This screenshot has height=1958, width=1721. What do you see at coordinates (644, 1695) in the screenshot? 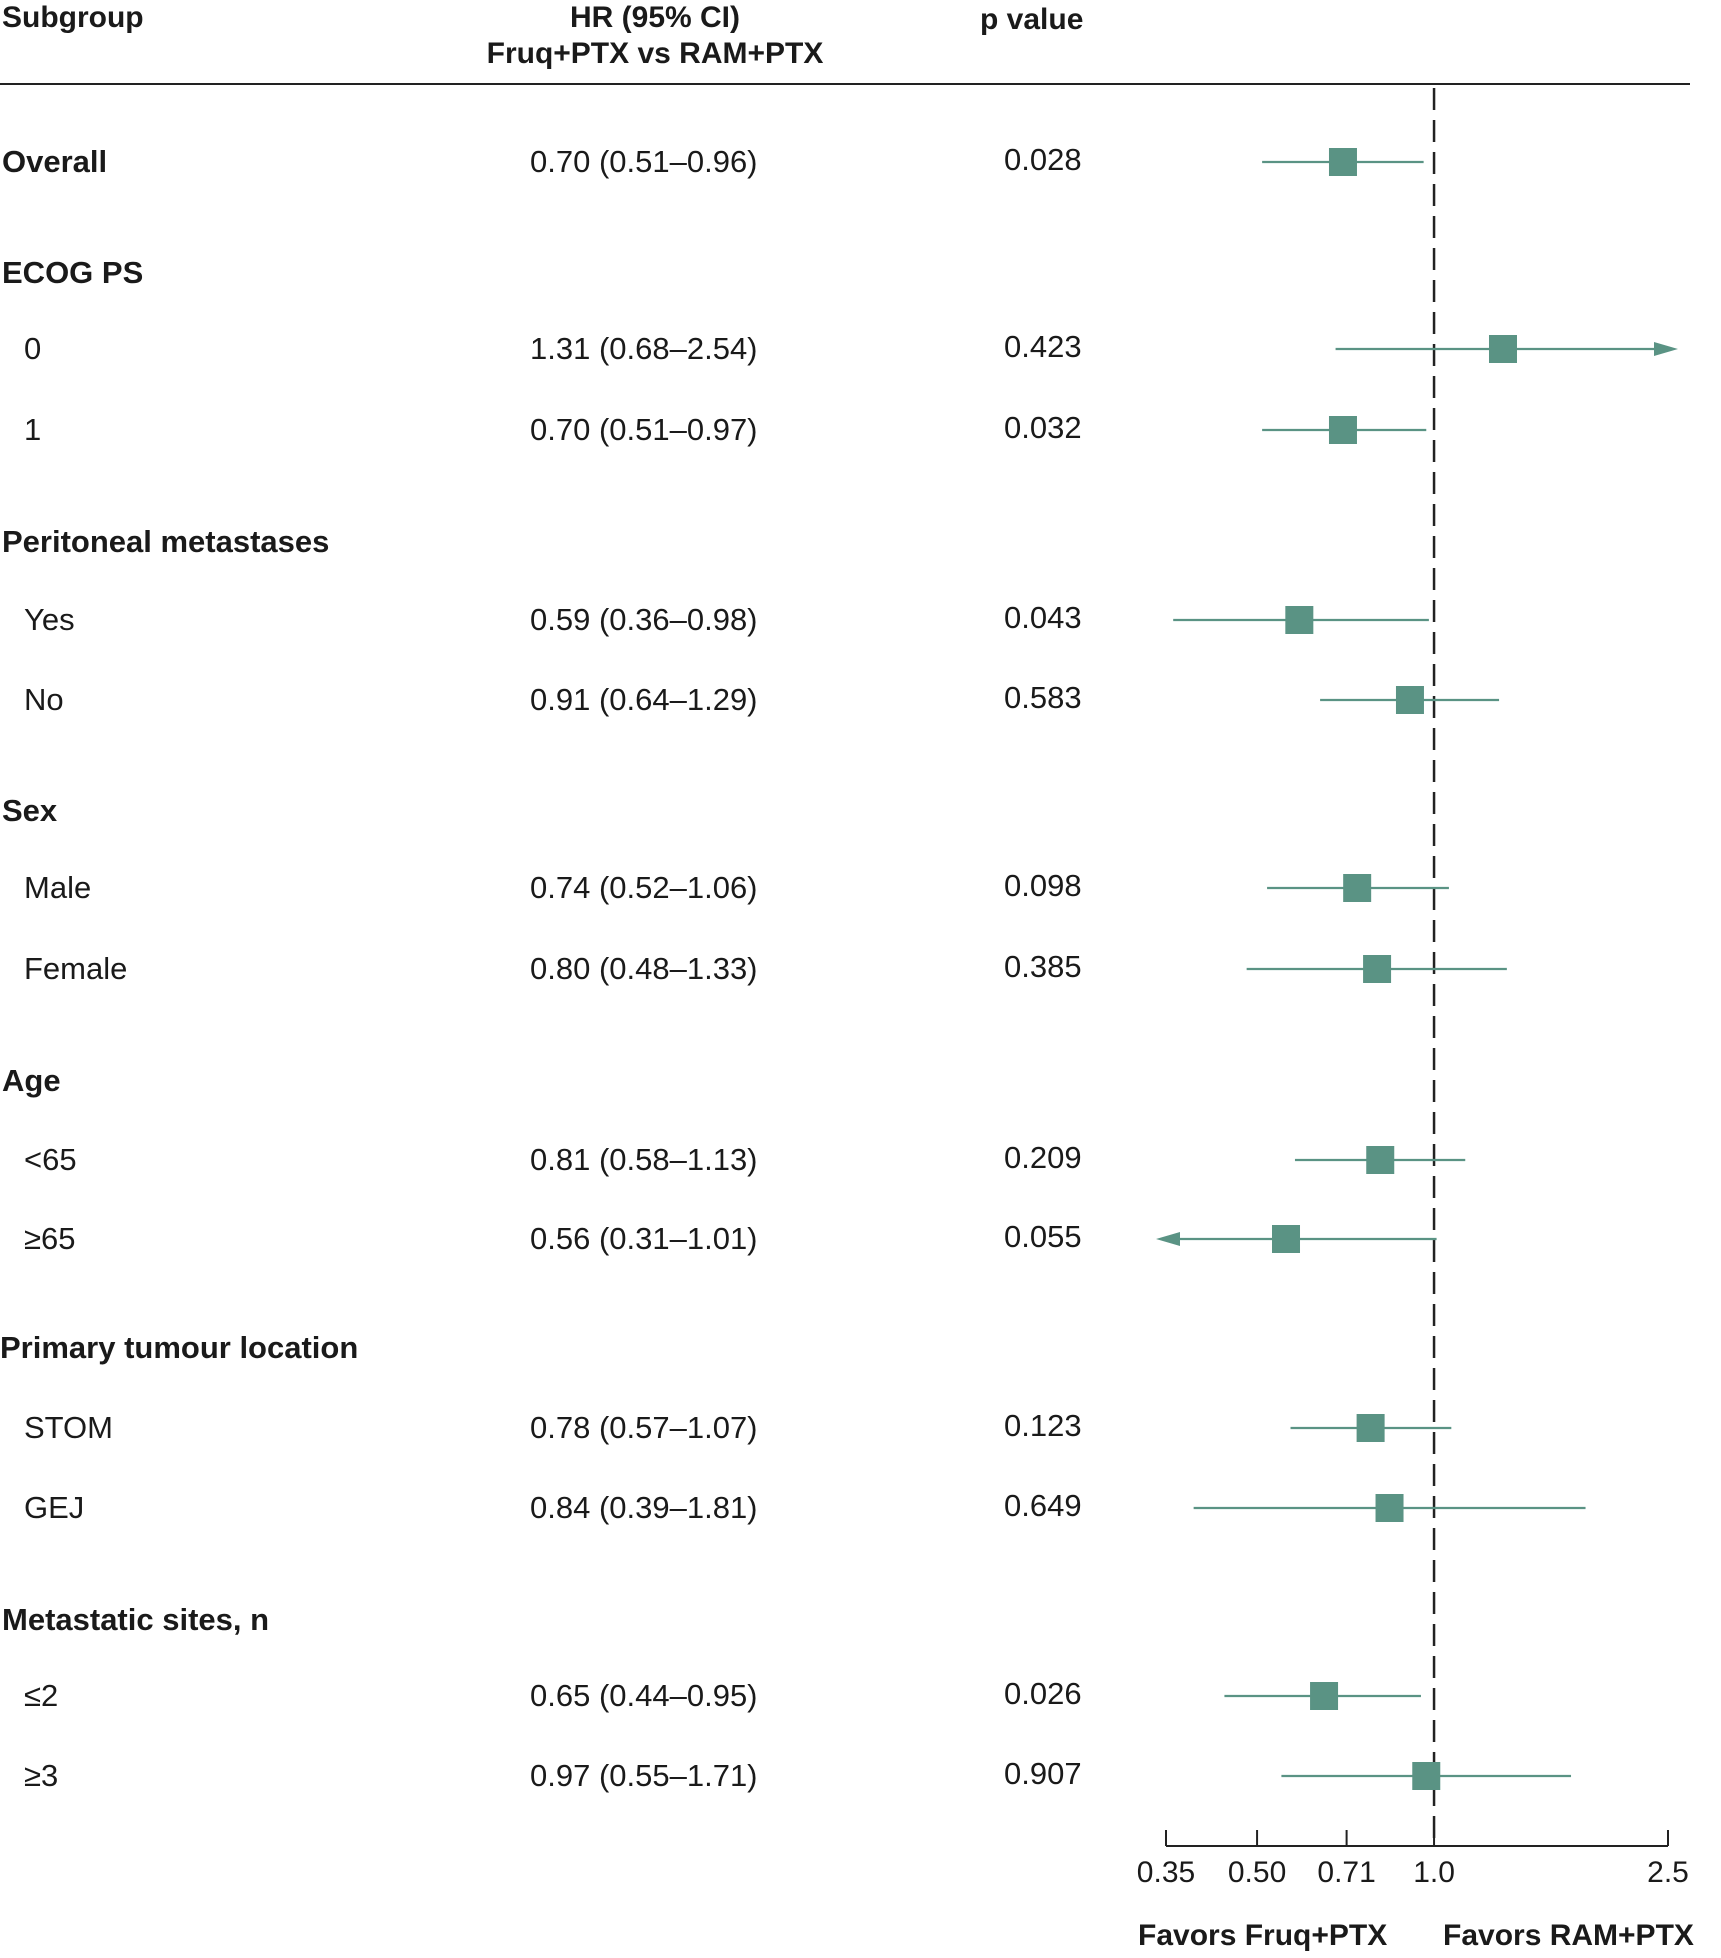
I see `hr-ci-text: 0.65 (0.44–0.95)` at bounding box center [644, 1695].